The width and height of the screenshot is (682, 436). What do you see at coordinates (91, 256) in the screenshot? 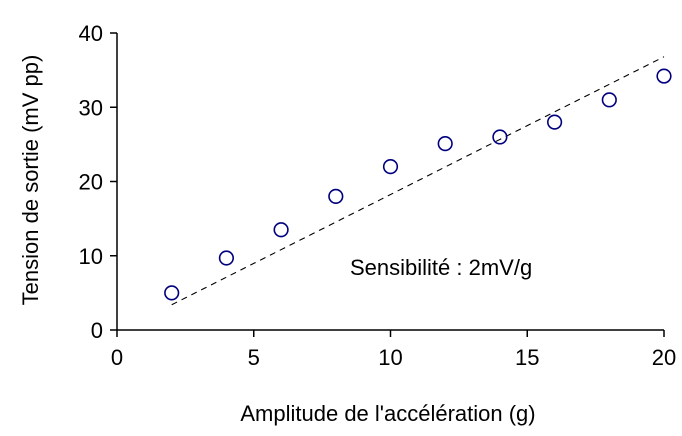
I see `y-tick-label: 10` at bounding box center [91, 256].